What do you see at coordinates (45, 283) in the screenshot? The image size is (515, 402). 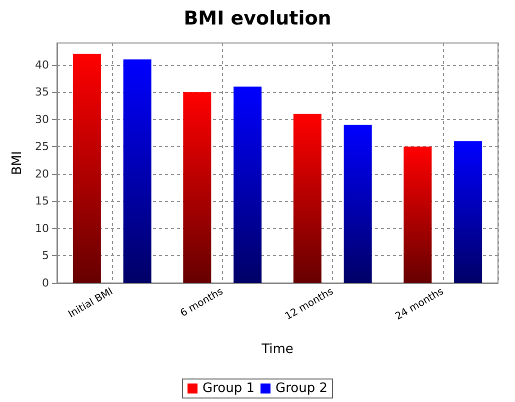 I see `y-tick-label: 0` at bounding box center [45, 283].